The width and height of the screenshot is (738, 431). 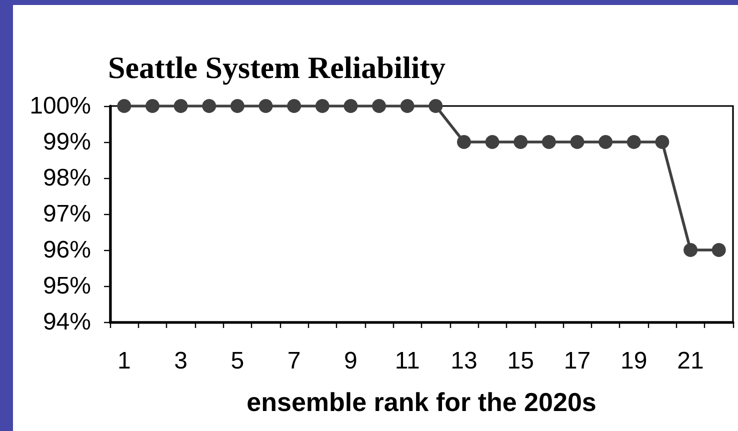 What do you see at coordinates (464, 361) in the screenshot?
I see `x-tick-label: 13` at bounding box center [464, 361].